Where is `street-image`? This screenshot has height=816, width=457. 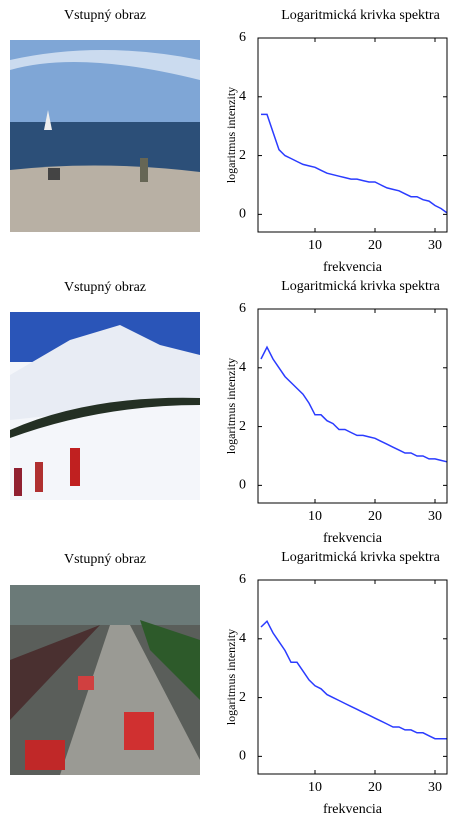
street-image is located at coordinates (105, 680).